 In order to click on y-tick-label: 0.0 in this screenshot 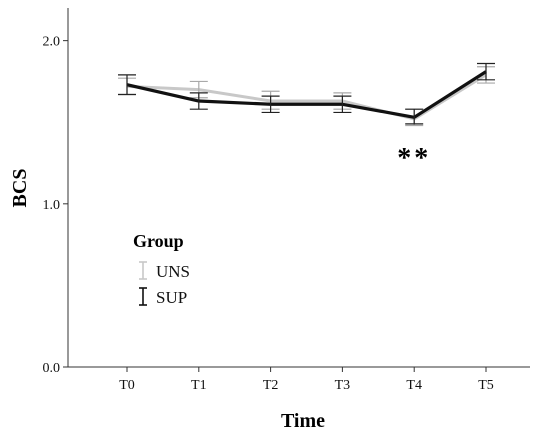, I will do `click(52, 368)`.